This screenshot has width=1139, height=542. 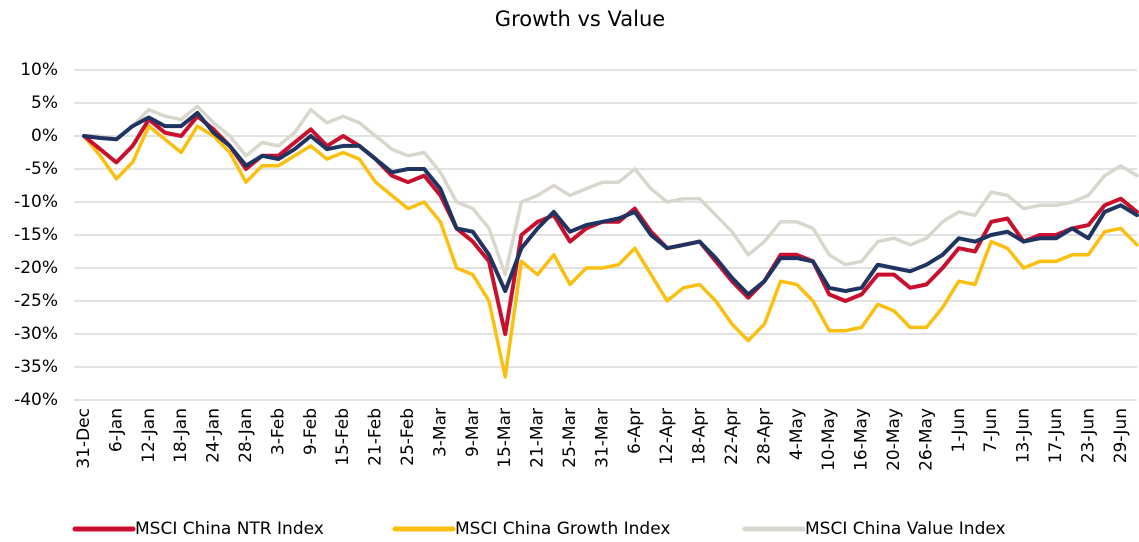 I want to click on x-tick-label: 3-Feb, so click(x=278, y=431).